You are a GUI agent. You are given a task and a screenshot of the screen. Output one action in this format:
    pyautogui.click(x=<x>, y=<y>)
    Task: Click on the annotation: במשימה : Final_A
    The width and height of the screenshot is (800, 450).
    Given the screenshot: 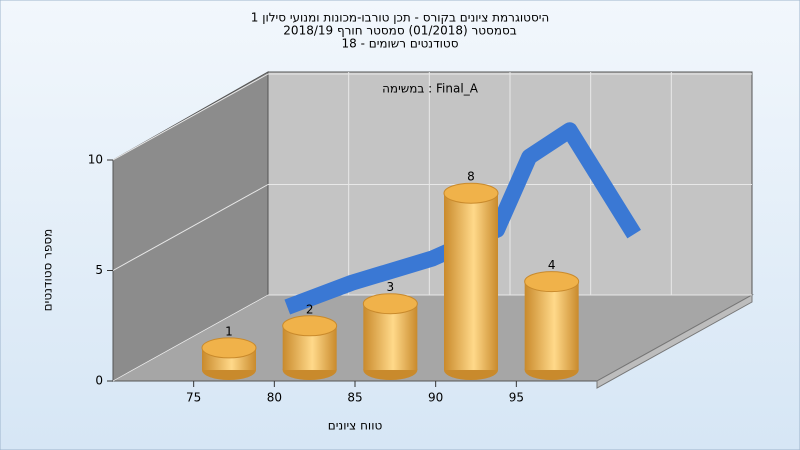 What is the action you would take?
    pyautogui.click(x=430, y=89)
    